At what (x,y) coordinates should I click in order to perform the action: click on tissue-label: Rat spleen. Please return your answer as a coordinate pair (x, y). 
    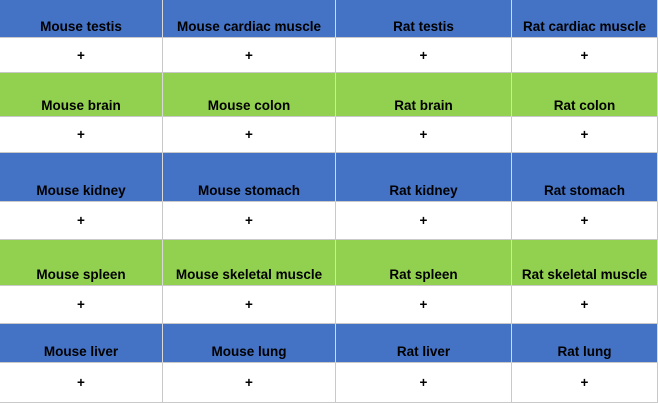
    Looking at the image, I should click on (424, 263).